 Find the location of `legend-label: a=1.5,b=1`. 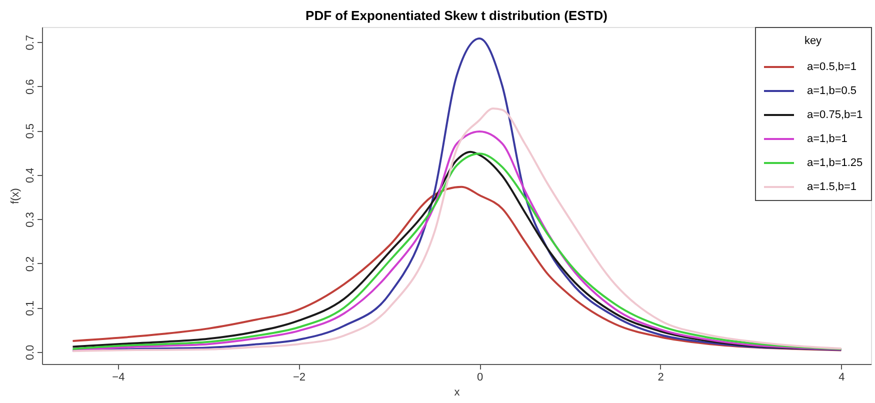

legend-label: a=1.5,b=1 is located at coordinates (832, 187).